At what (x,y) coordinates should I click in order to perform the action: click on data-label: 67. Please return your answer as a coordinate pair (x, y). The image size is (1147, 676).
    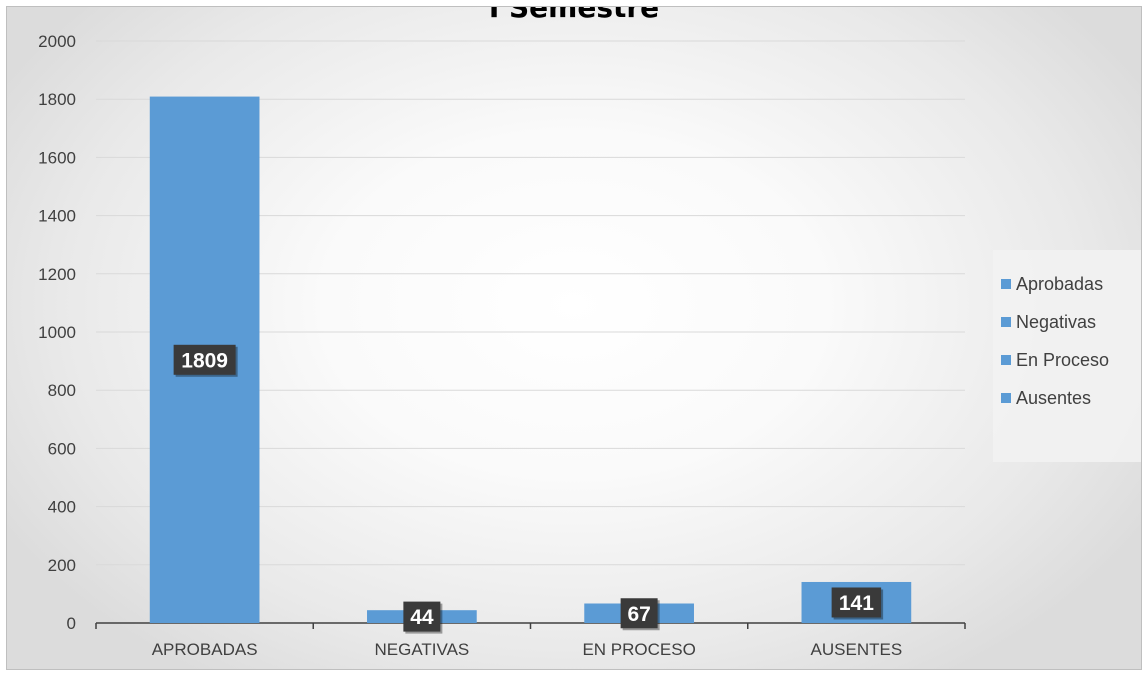
    Looking at the image, I should click on (638, 614).